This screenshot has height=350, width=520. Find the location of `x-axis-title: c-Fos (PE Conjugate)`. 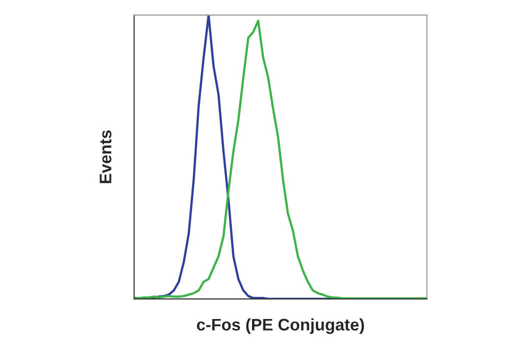

x-axis-title: c-Fos (PE Conjugate) is located at coordinates (280, 326).